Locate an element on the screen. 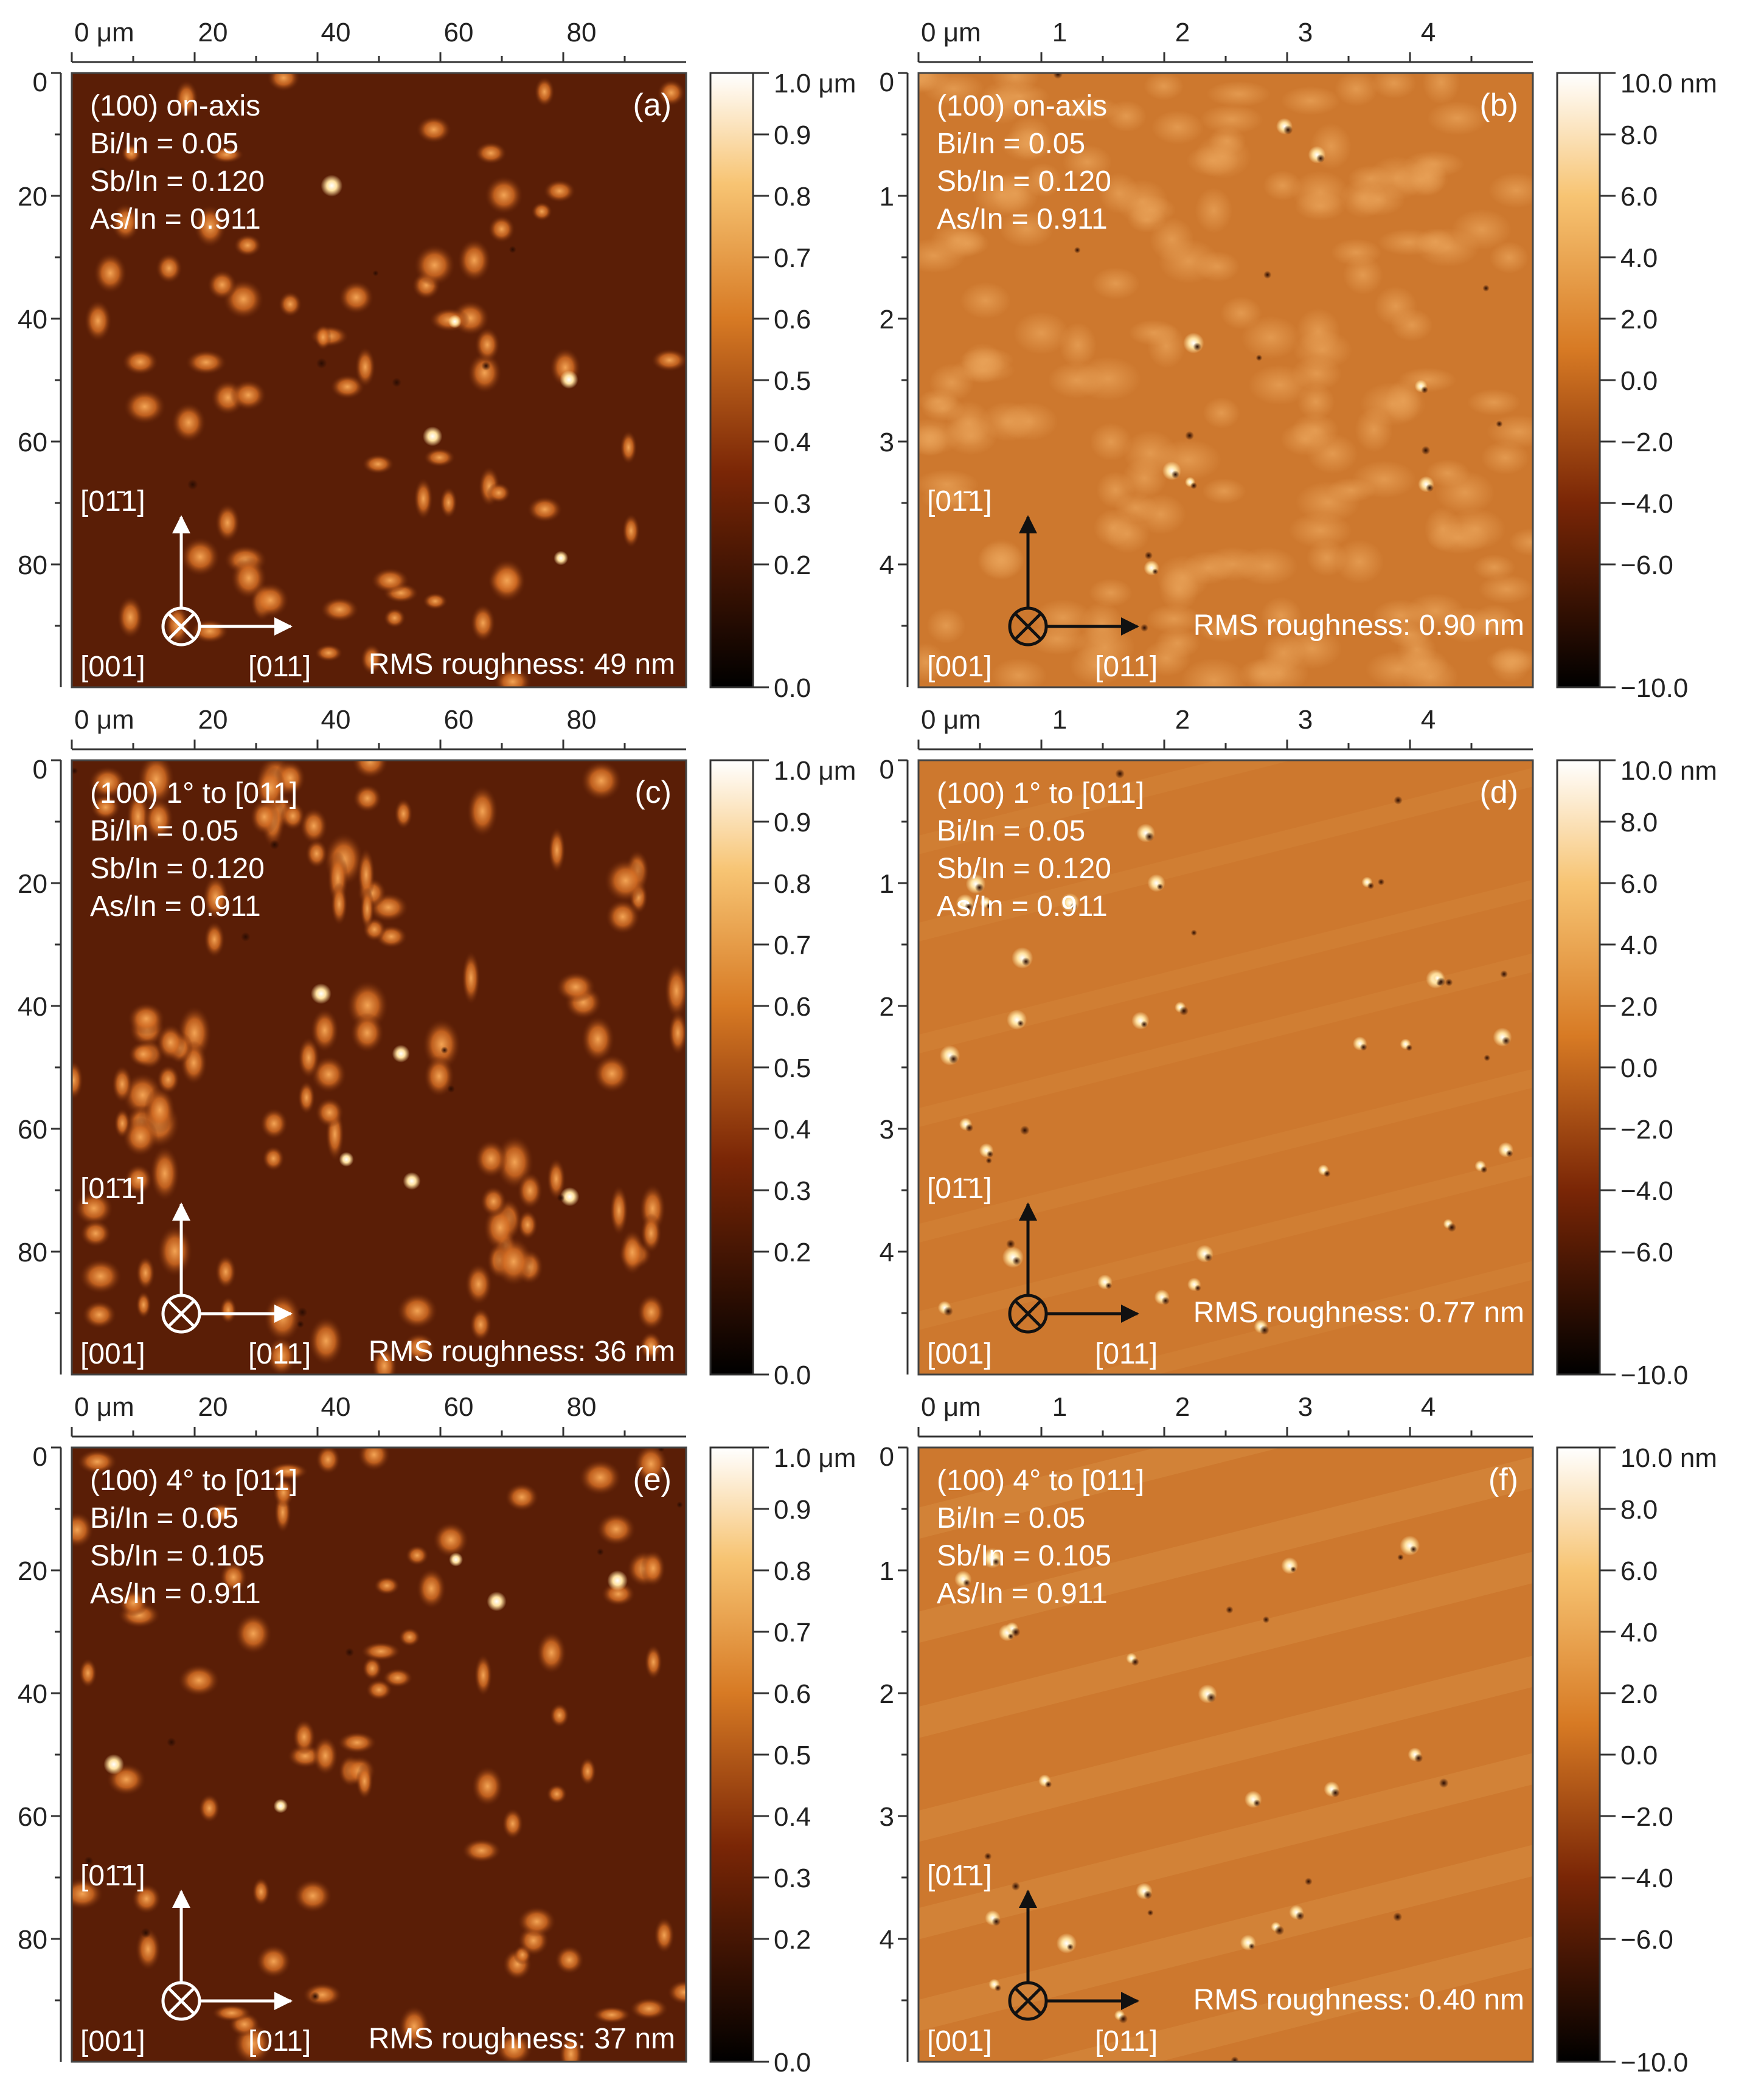 The width and height of the screenshot is (1764, 2080). afm-texture-b is located at coordinates (1225, 380).